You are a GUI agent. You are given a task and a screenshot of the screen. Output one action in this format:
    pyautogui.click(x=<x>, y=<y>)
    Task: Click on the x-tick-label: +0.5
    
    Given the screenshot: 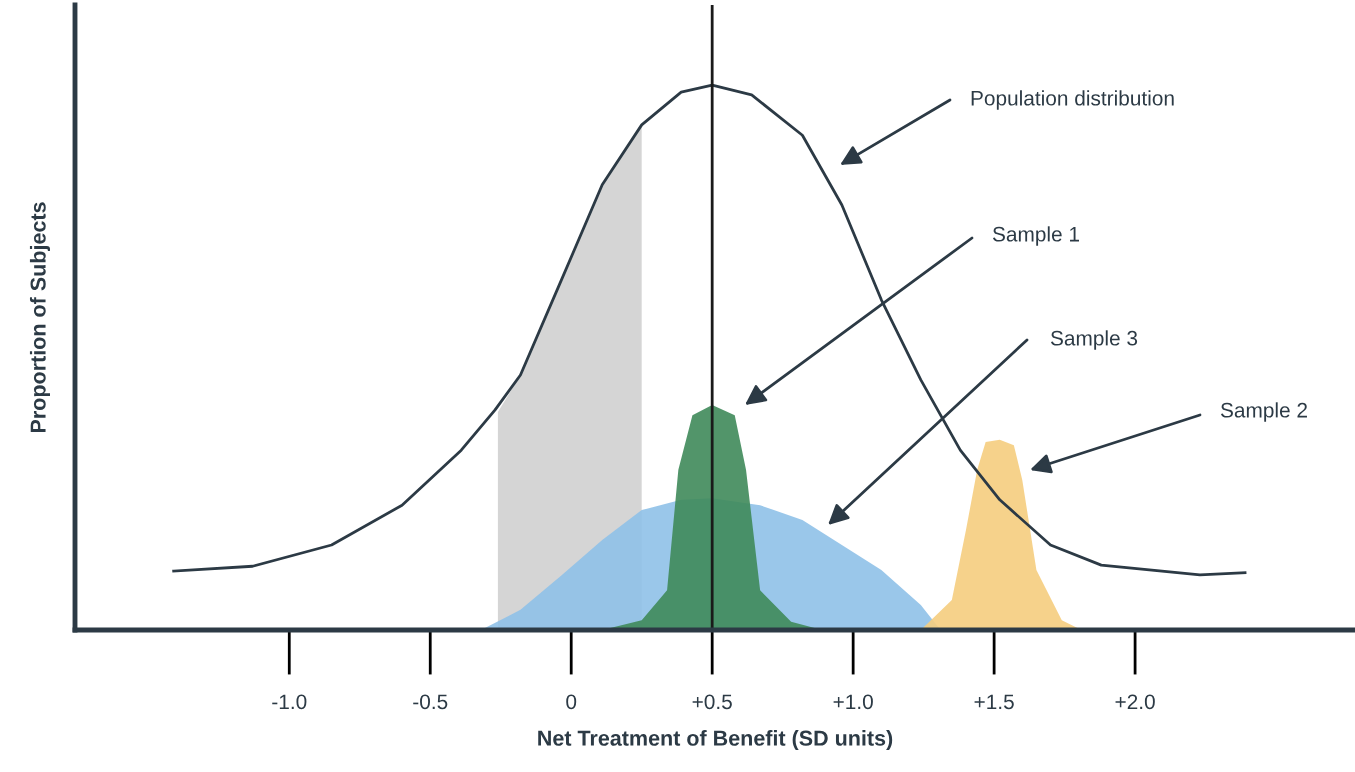 What is the action you would take?
    pyautogui.click(x=712, y=702)
    